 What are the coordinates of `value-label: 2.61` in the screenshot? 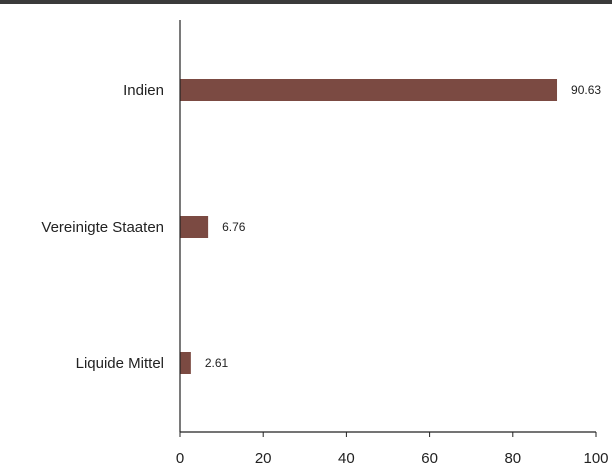 It's located at (217, 363).